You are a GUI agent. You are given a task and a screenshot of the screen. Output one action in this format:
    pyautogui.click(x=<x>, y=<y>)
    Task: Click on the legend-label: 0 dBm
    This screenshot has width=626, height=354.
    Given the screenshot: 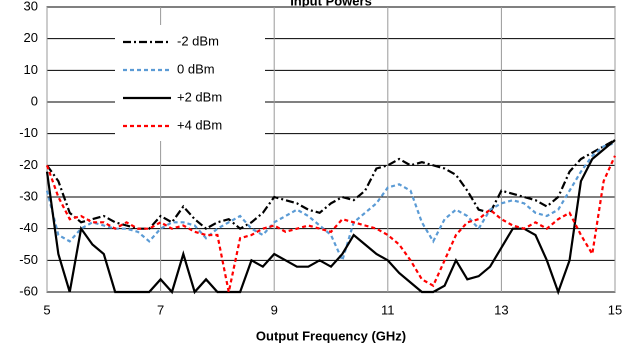 What is the action you would take?
    pyautogui.click(x=196, y=68)
    